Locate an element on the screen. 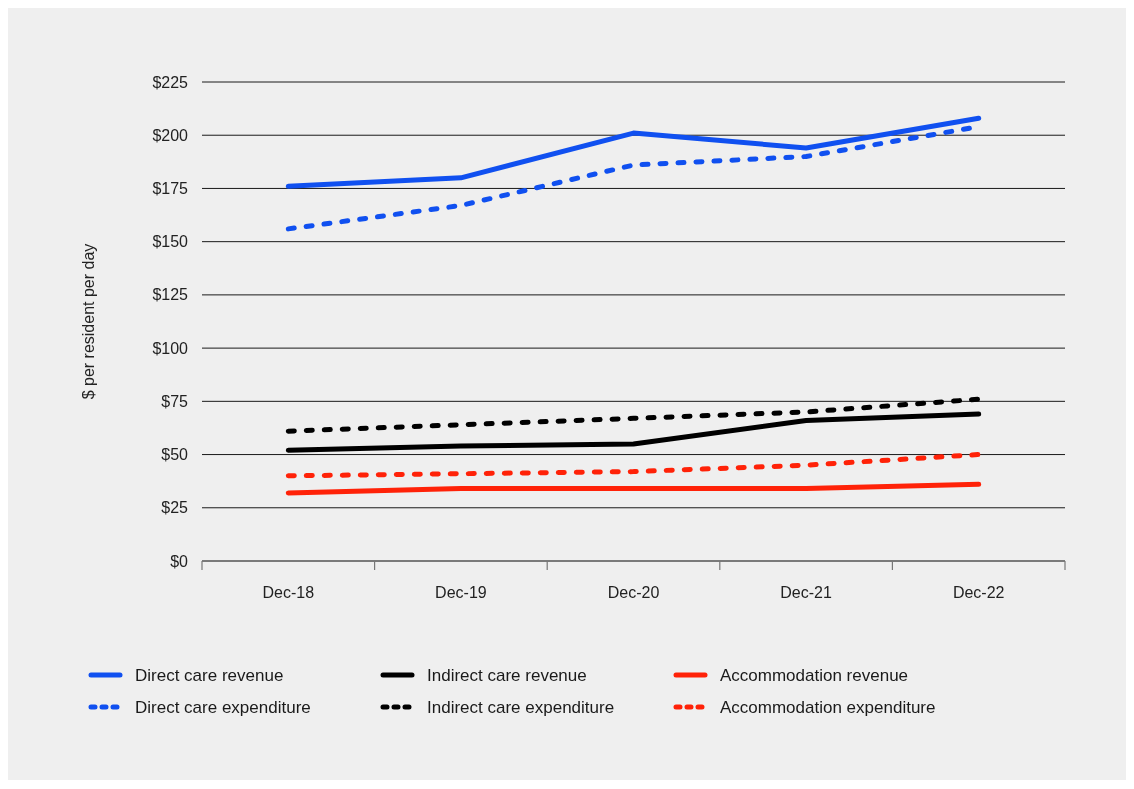 The image size is (1134, 789). y-tick-label: $50 is located at coordinates (175, 455).